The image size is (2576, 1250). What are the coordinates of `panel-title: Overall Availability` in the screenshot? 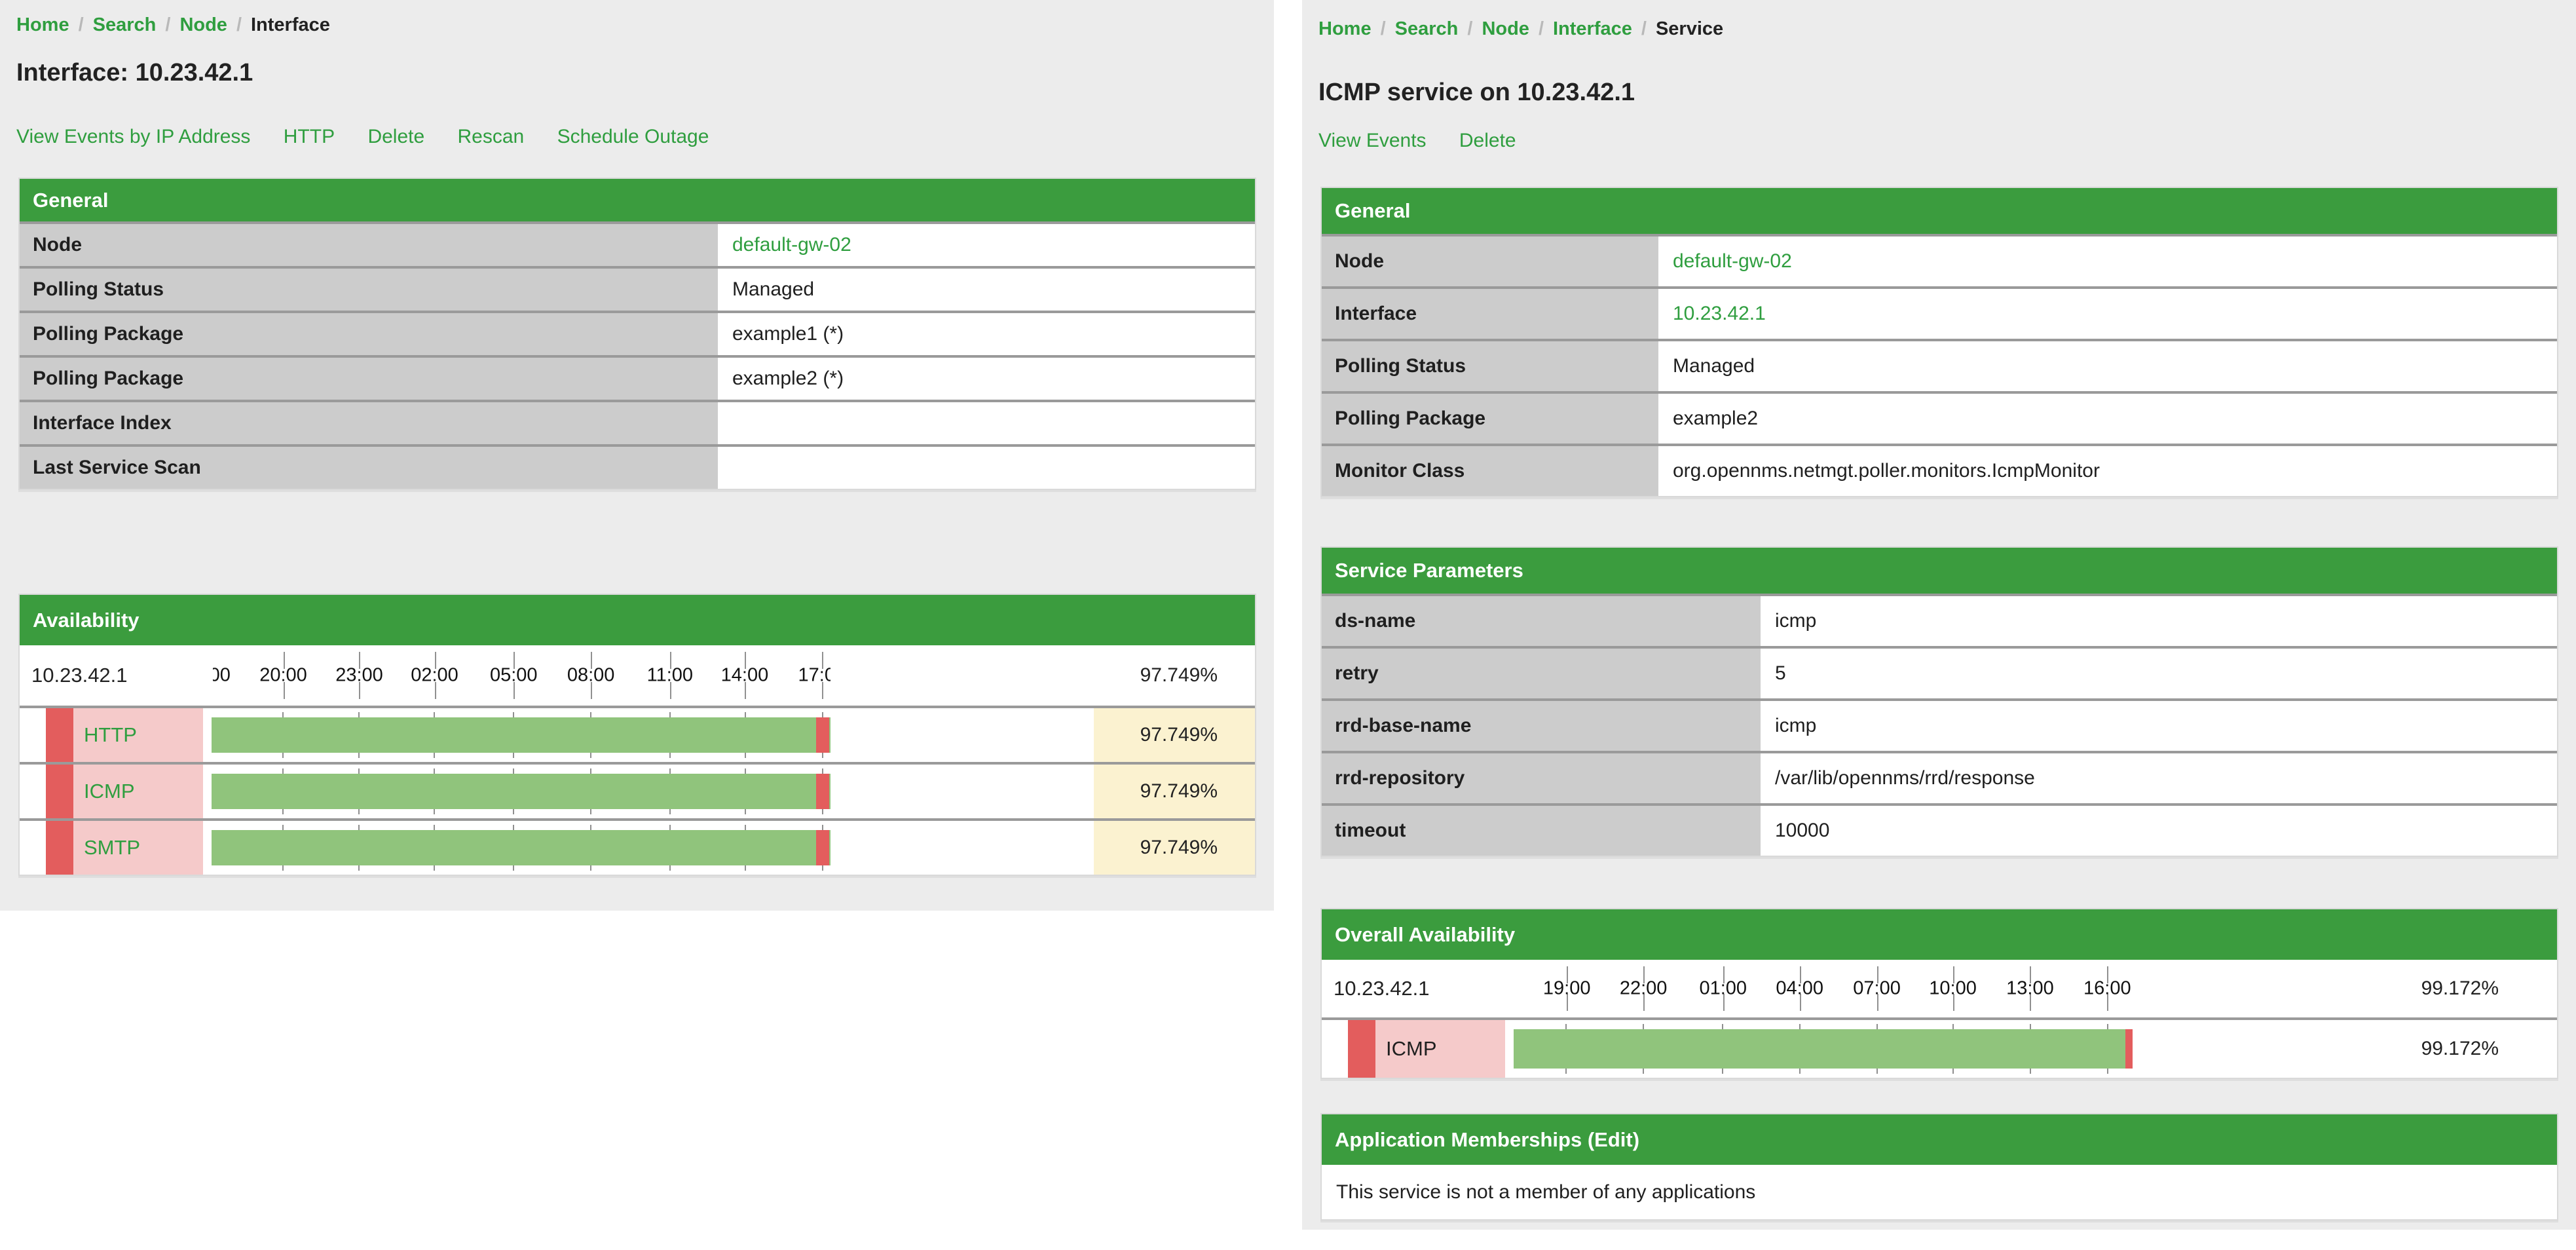 It's located at (1425, 934).